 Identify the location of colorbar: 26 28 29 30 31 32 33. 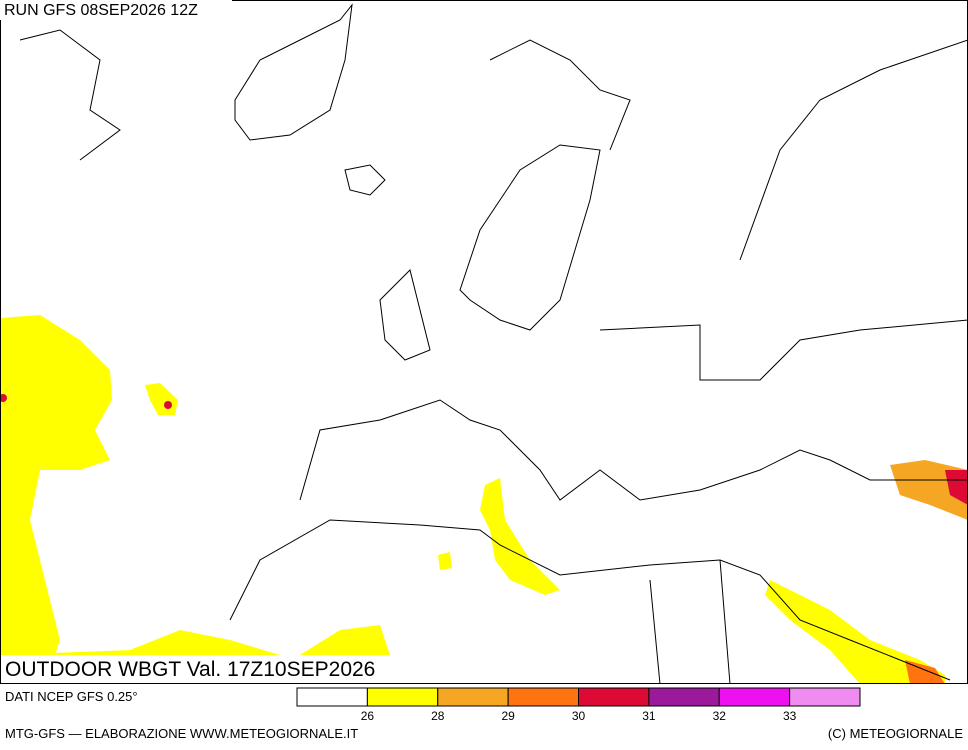
(578, 705).